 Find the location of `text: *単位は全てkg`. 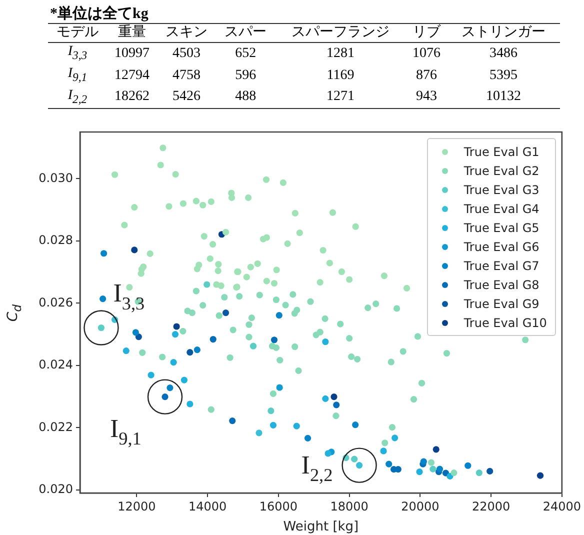

text: *単位は全てkg is located at coordinates (100, 13).